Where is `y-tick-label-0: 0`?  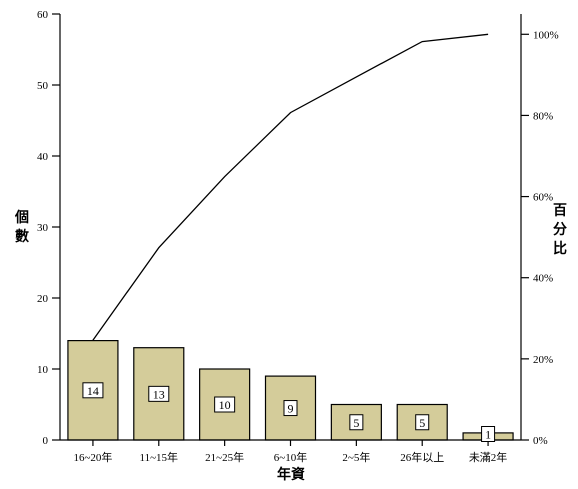
y-tick-label-0: 0 is located at coordinates (46, 441).